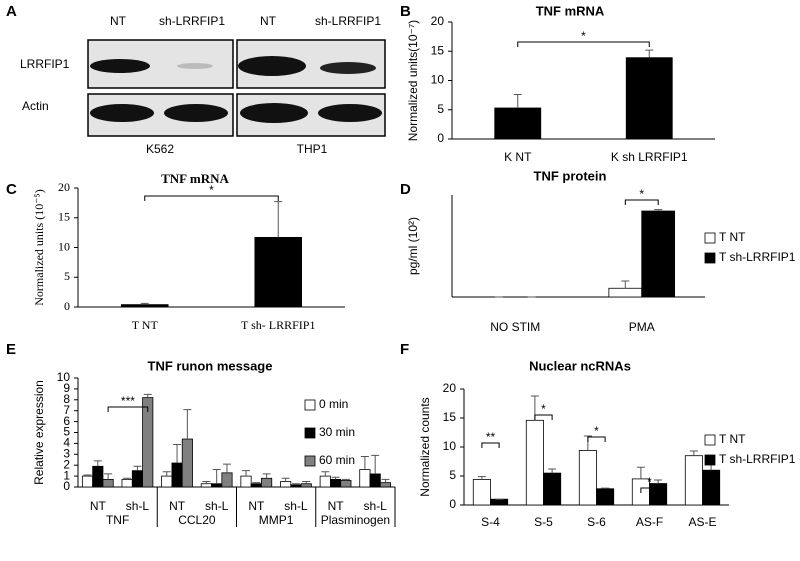 This screenshot has width=800, height=561. Describe the element at coordinates (66, 464) in the screenshot. I see `y-tick-label: 2` at that location.